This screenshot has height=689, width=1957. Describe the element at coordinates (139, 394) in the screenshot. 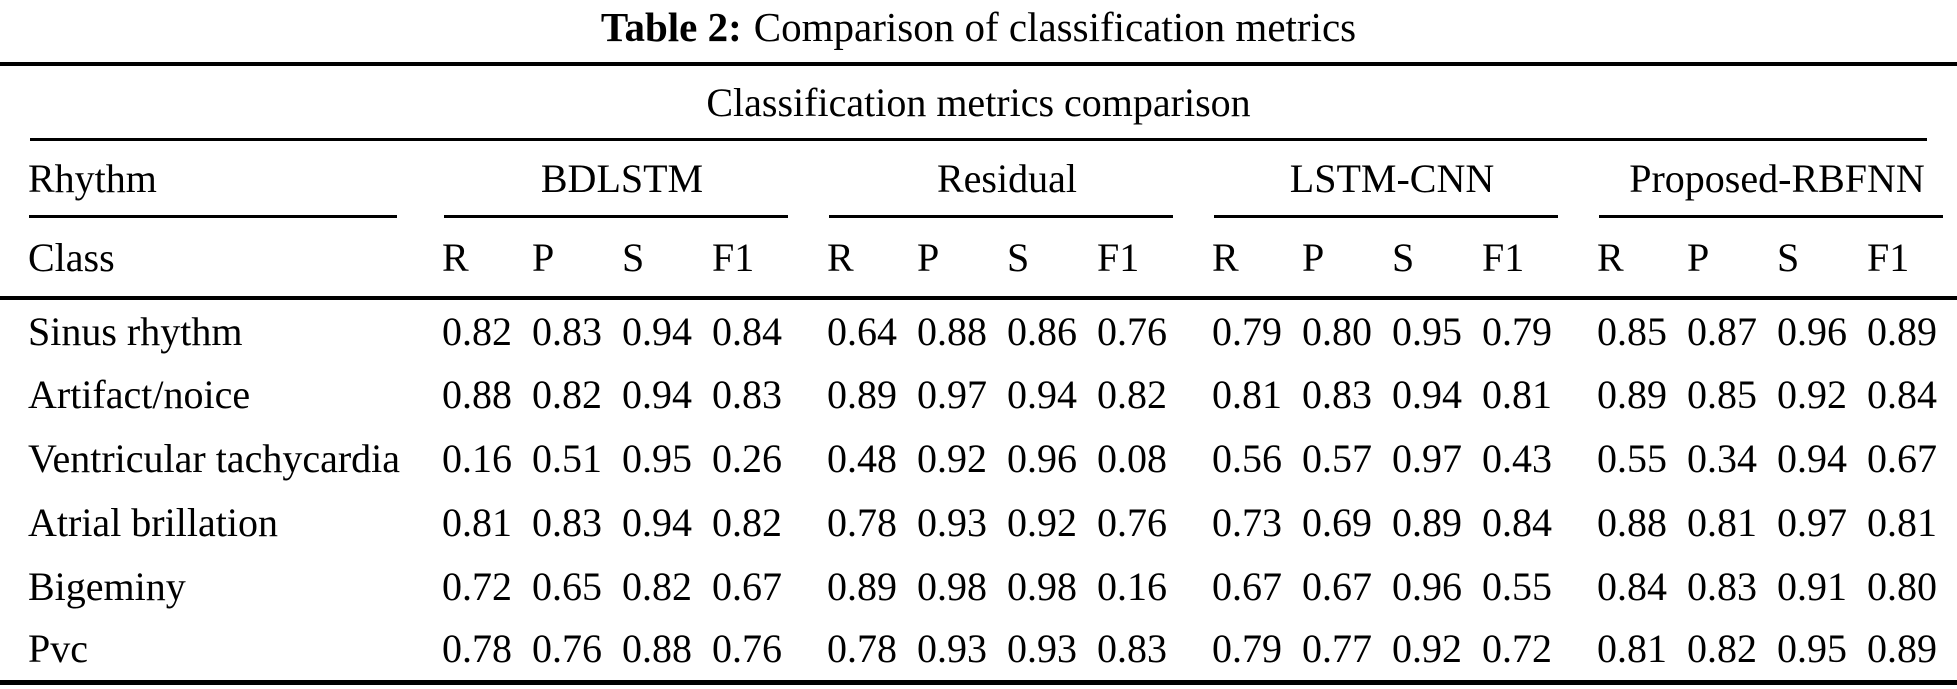

I see `row-label: Artifact/noice` at that location.